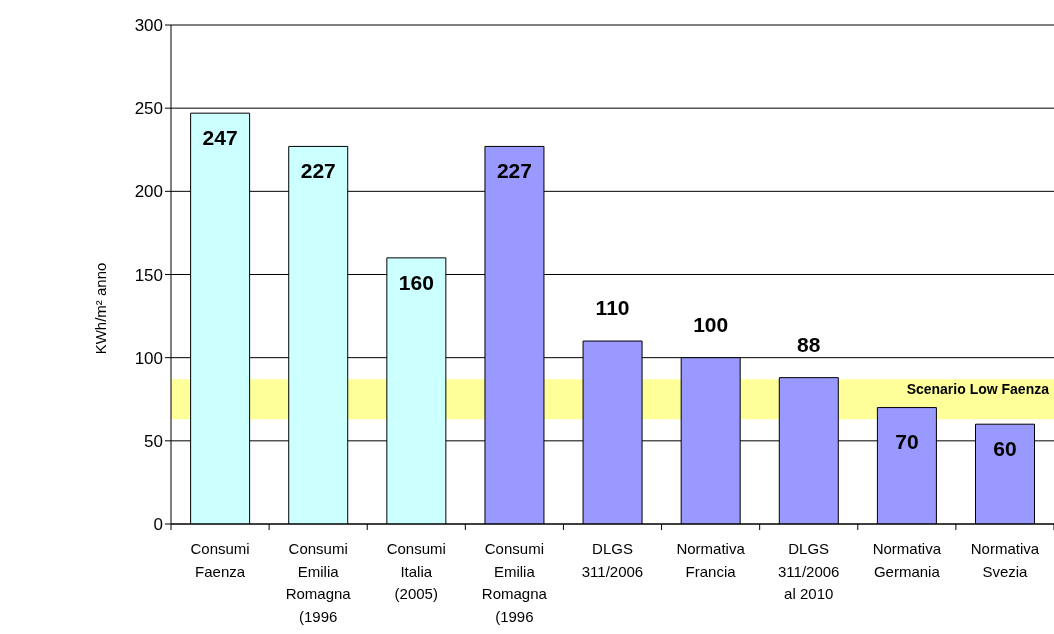  What do you see at coordinates (711, 560) in the screenshot?
I see `x-tick-label: Normativa Francia` at bounding box center [711, 560].